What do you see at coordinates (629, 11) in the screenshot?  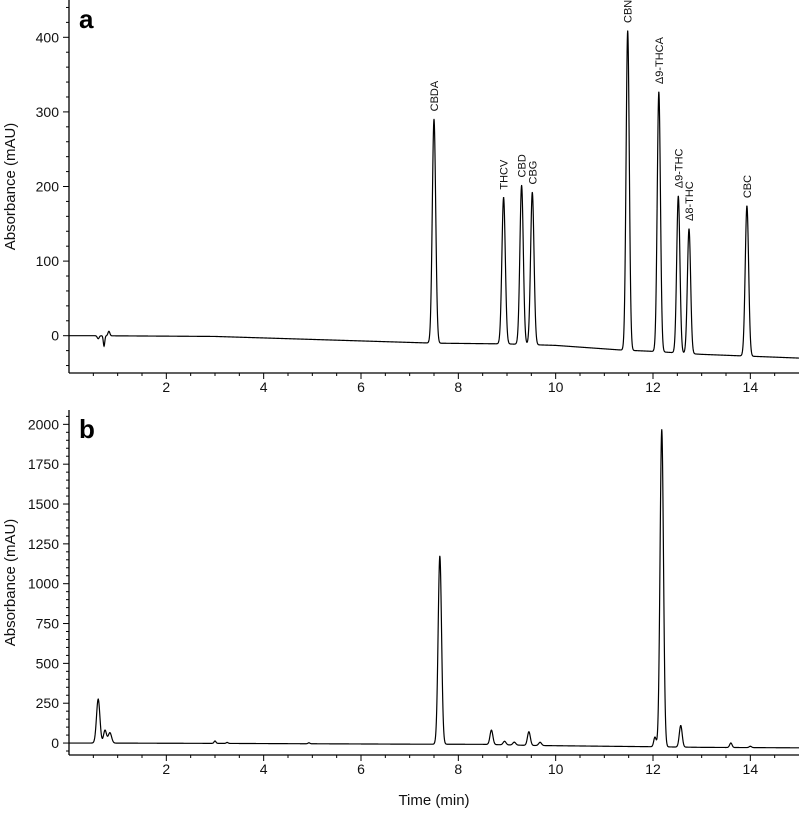 I see `peak-label: CBN` at bounding box center [629, 11].